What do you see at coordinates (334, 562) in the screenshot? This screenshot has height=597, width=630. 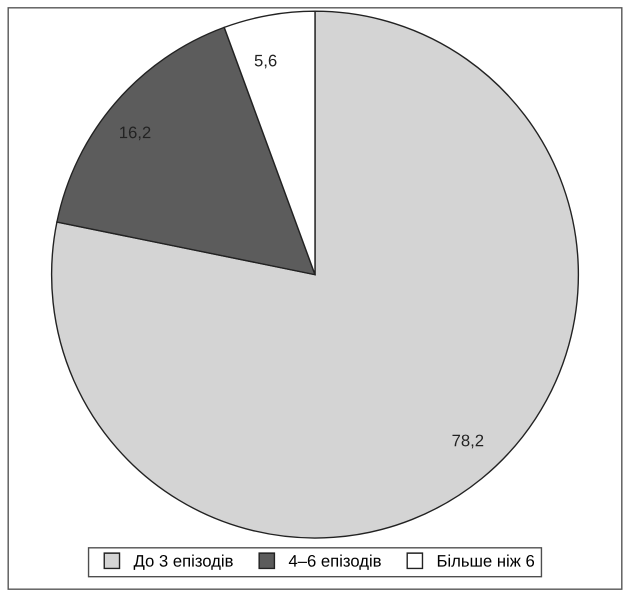 I see `legend-label: 4–6 епізодів` at bounding box center [334, 562].